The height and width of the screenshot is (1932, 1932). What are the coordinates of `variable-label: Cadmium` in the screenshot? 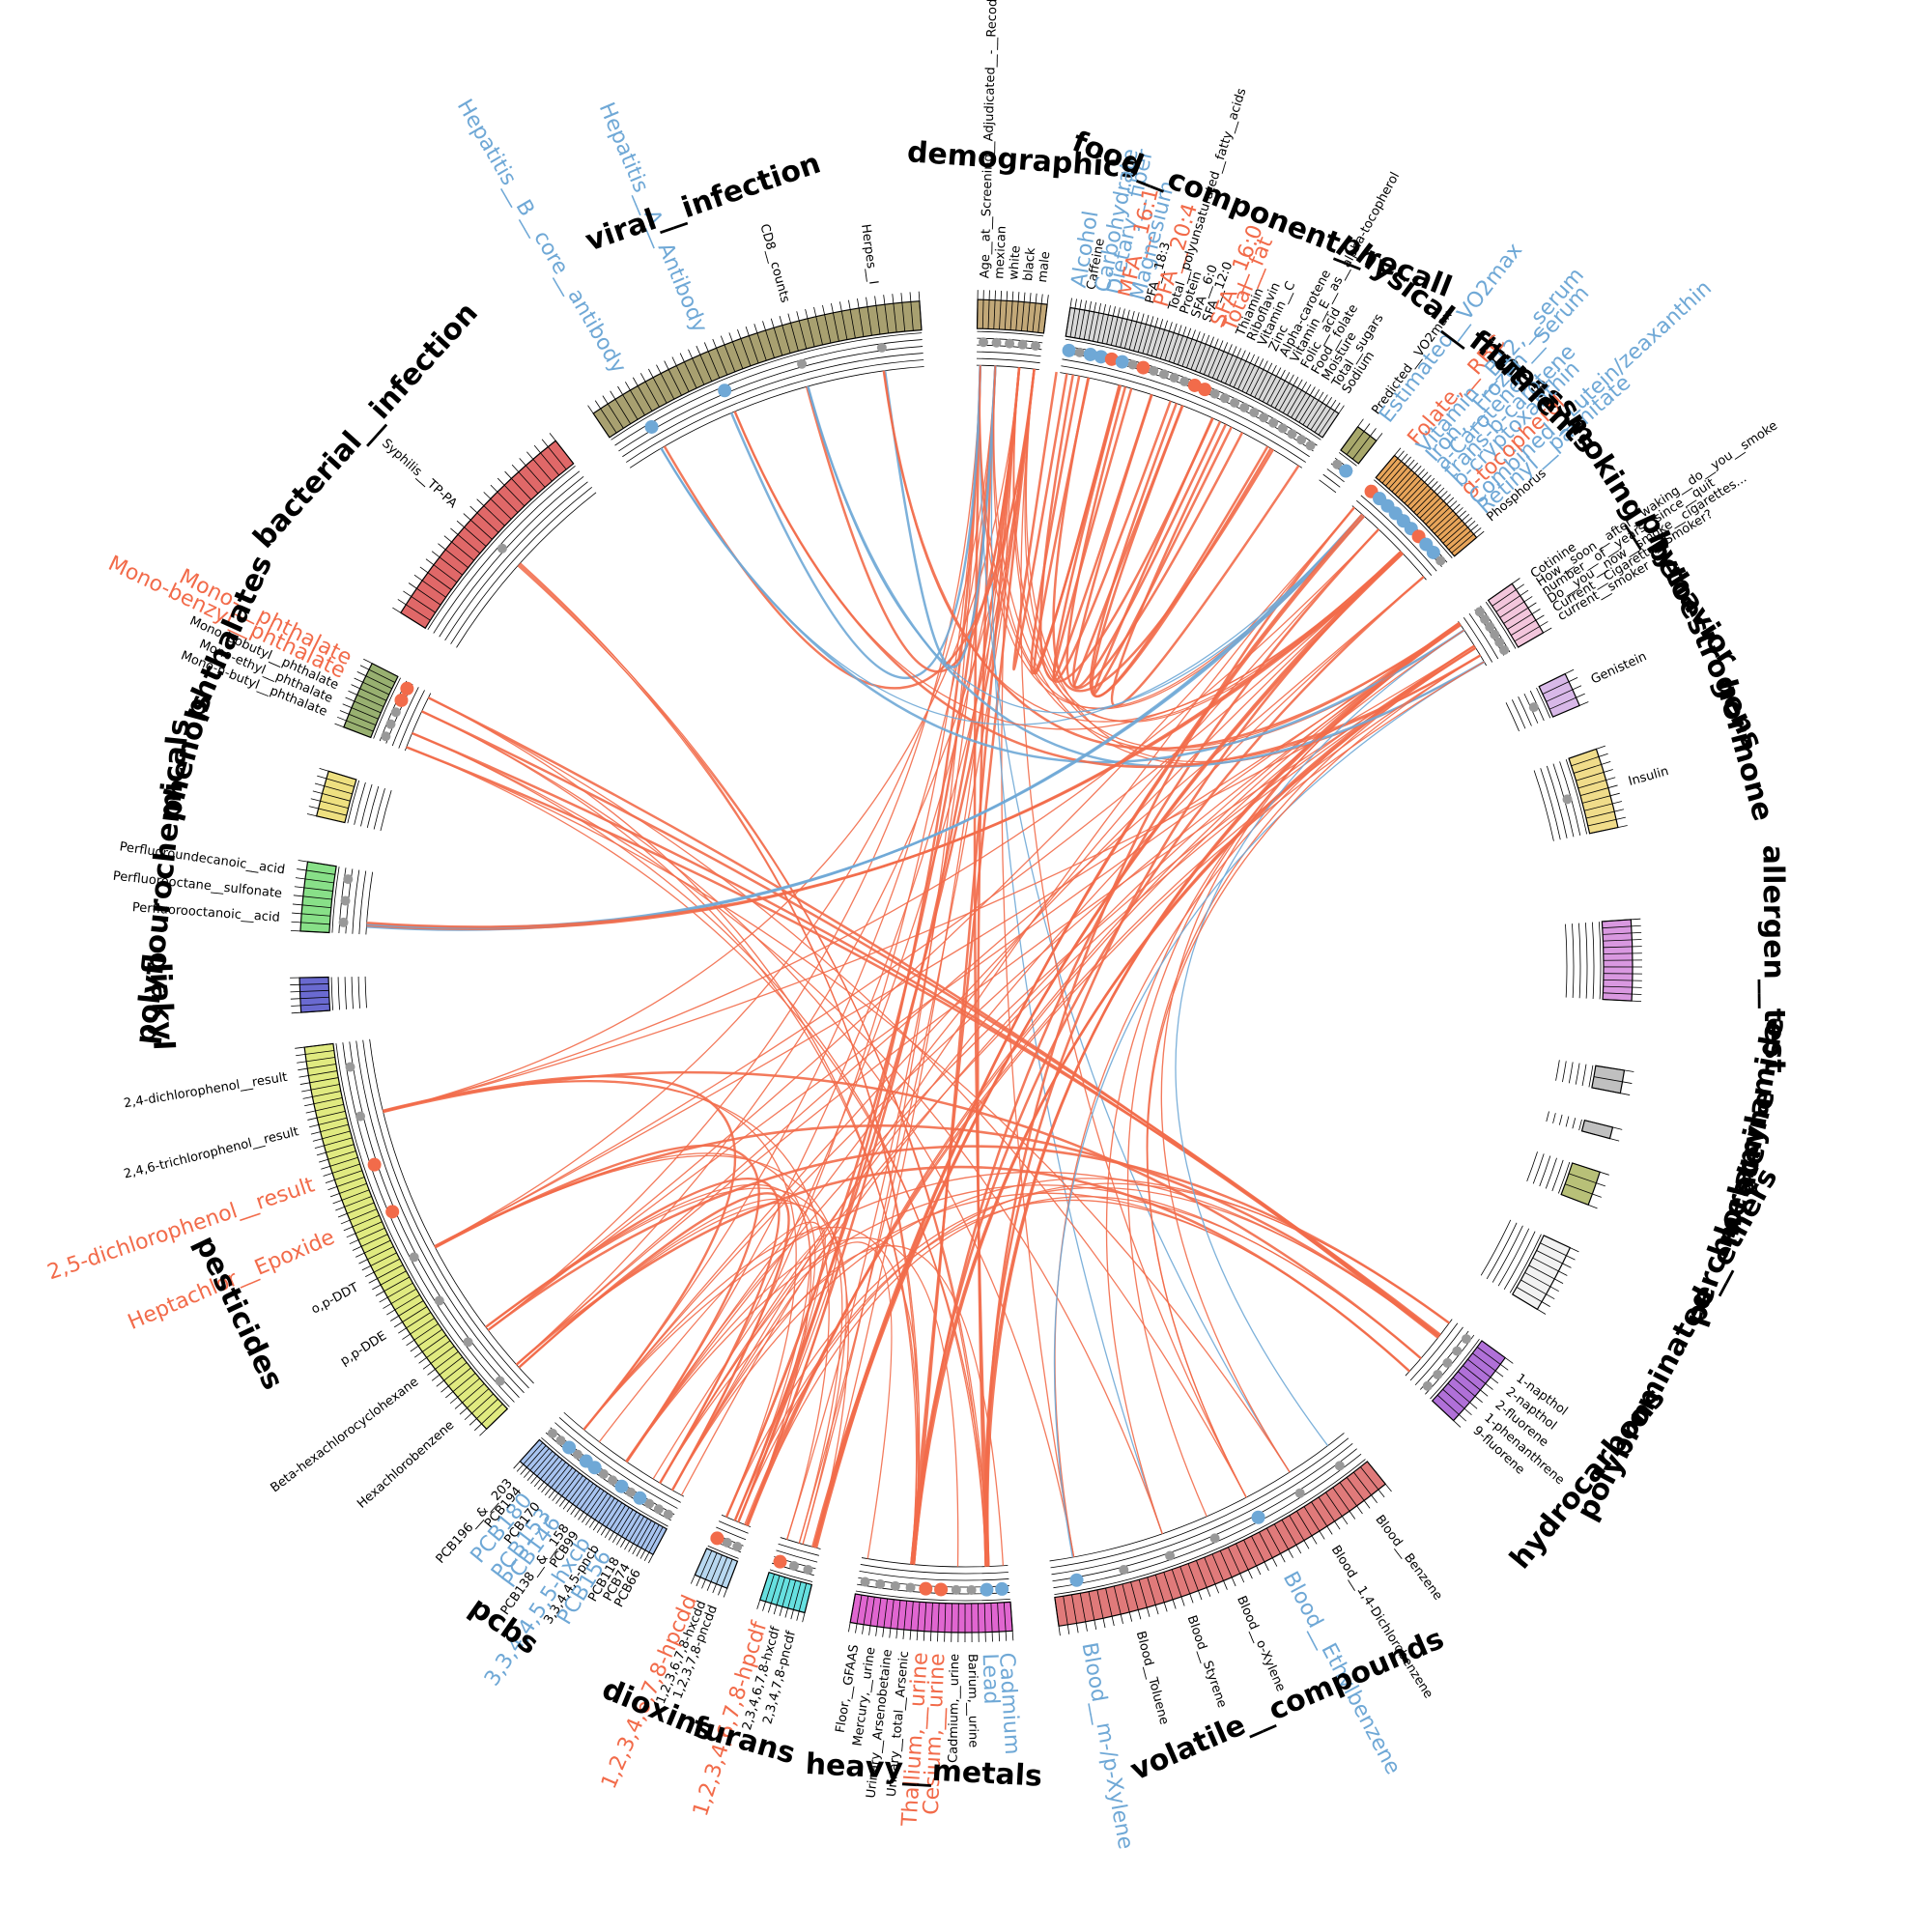 It's located at (1009, 1703).